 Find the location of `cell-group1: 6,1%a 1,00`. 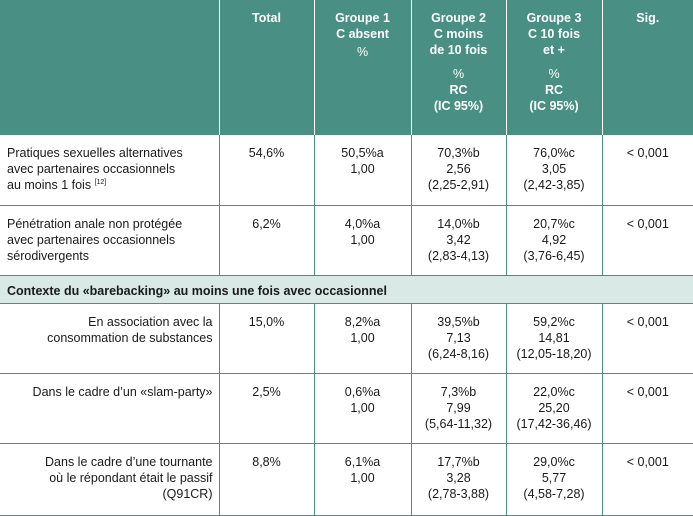

cell-group1: 6,1%a 1,00 is located at coordinates (362, 479).